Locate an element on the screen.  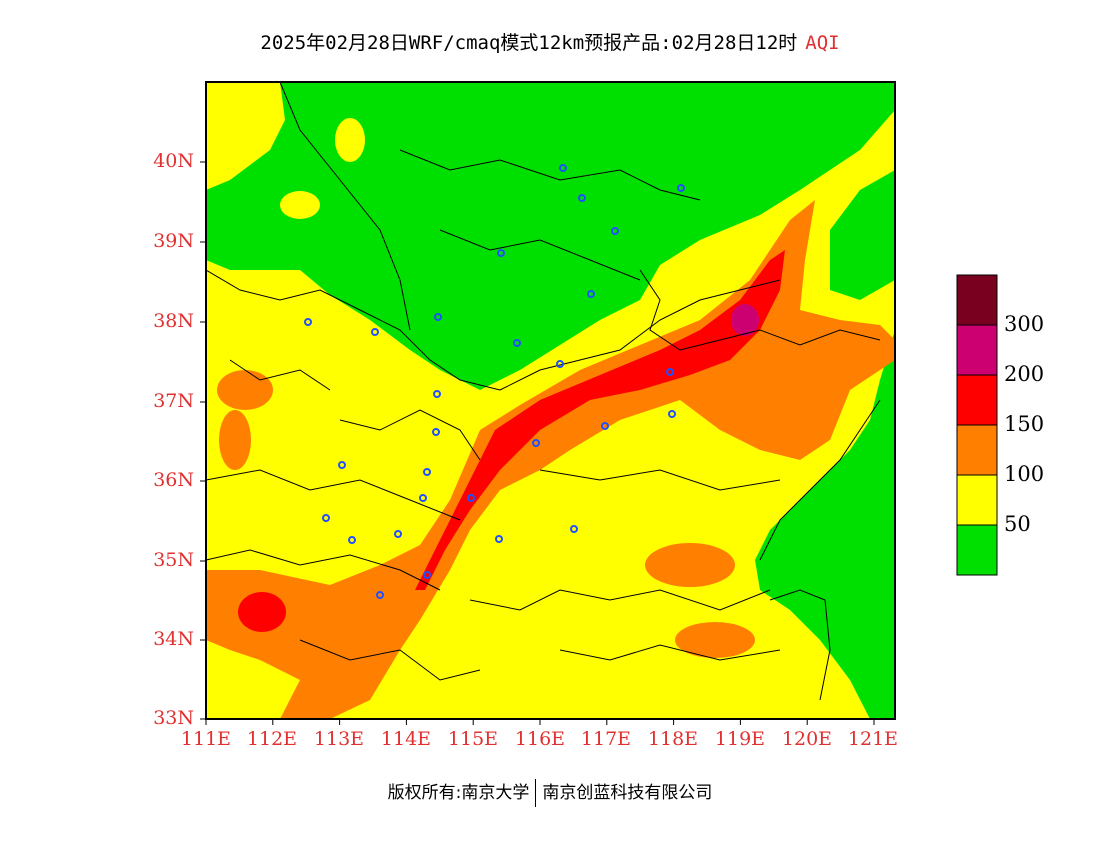
legend-label: 50 is located at coordinates (1017, 524).